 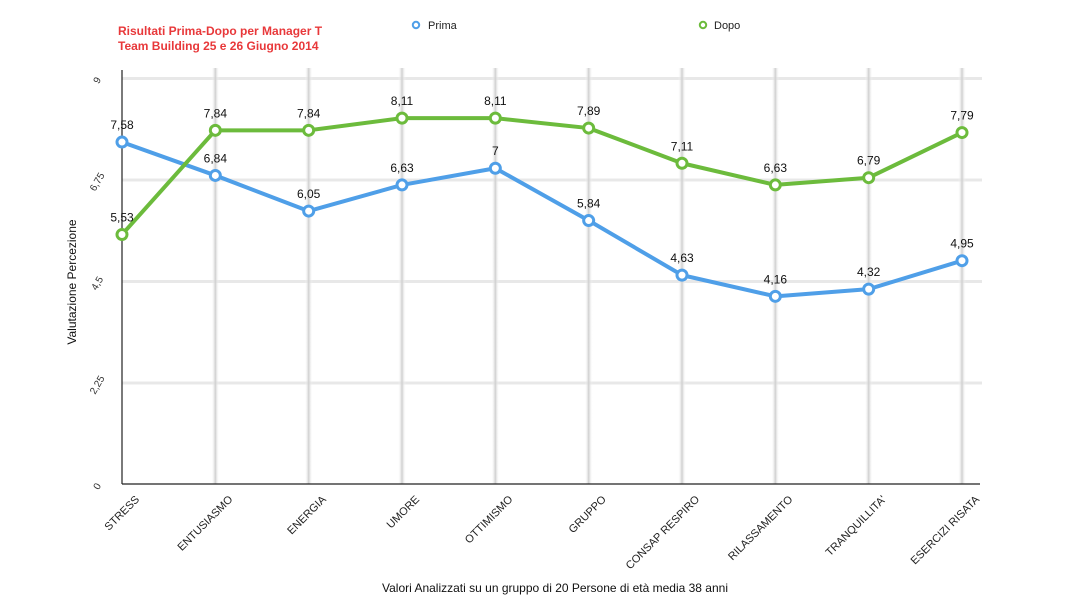 I want to click on data-label-dopo: 7,89, so click(x=589, y=111).